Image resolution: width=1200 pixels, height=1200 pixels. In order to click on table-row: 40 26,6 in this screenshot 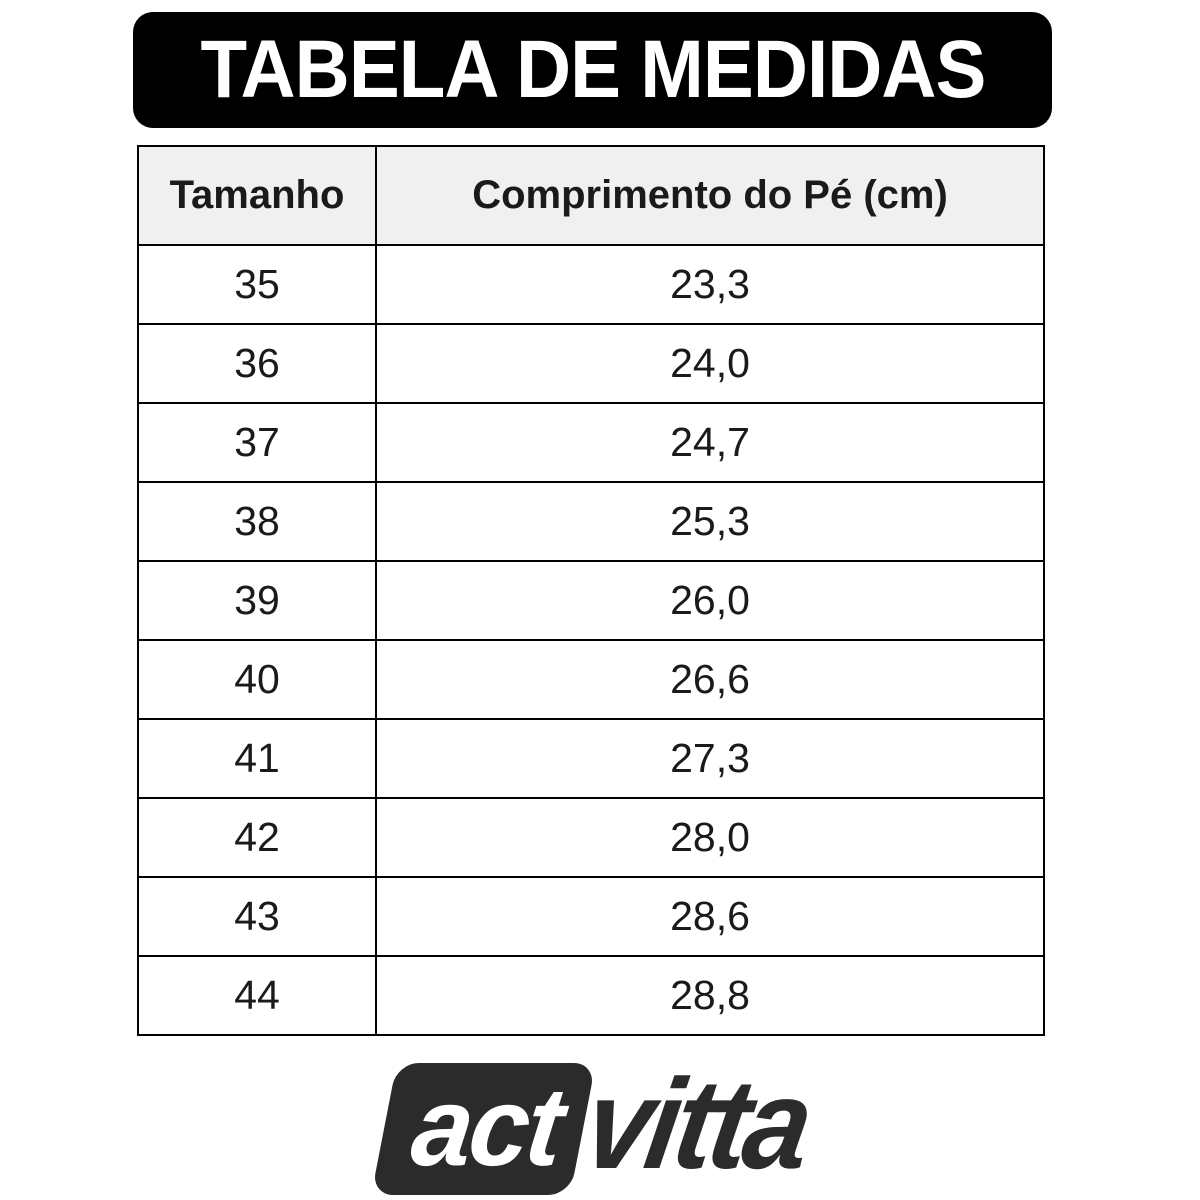, I will do `click(591, 679)`.